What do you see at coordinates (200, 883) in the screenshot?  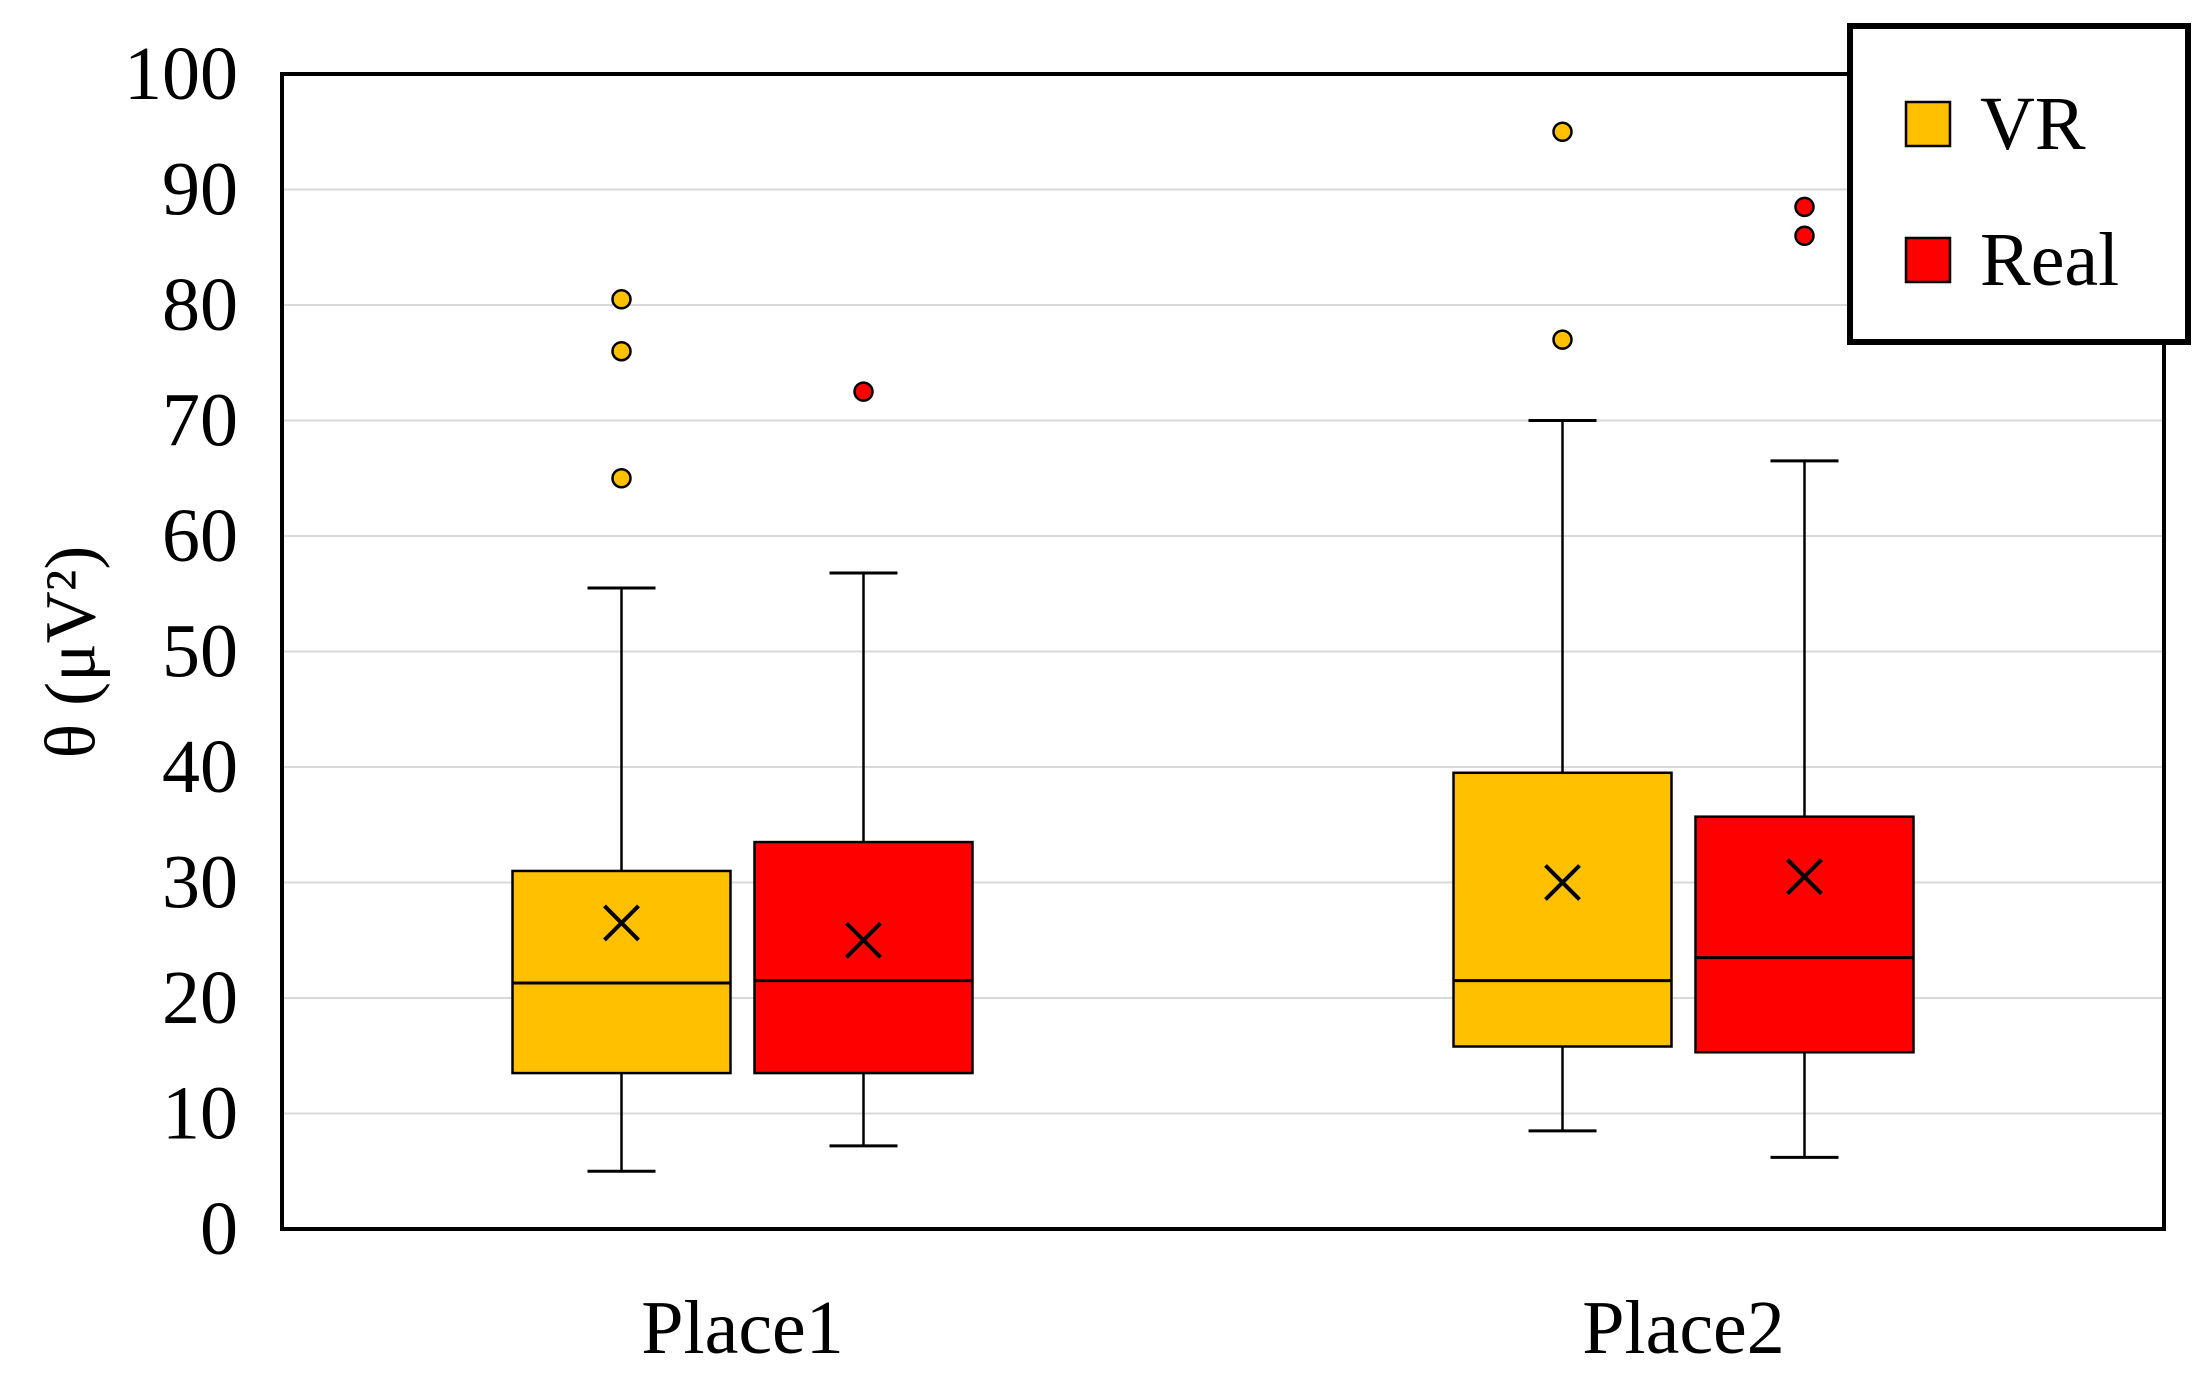 I see `y-tick-label: 30` at bounding box center [200, 883].